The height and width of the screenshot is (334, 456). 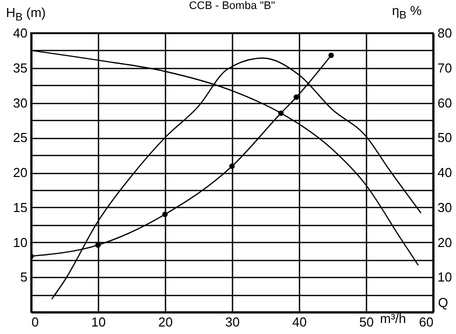 I want to click on y-tick-label: 35, so click(x=20, y=68).